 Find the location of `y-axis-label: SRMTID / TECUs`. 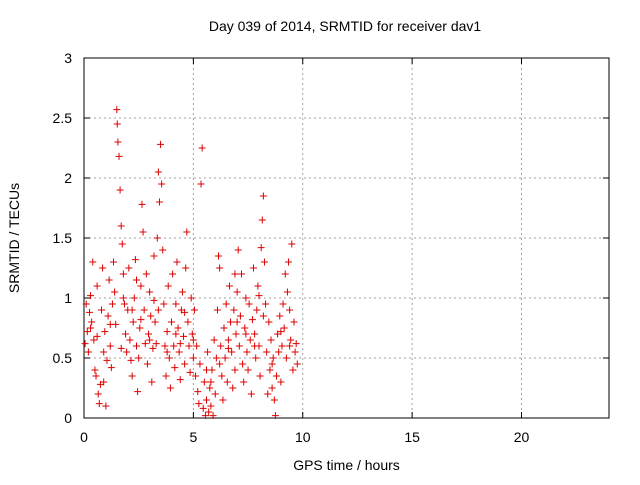

y-axis-label: SRMTID / TECUs is located at coordinates (14, 238).